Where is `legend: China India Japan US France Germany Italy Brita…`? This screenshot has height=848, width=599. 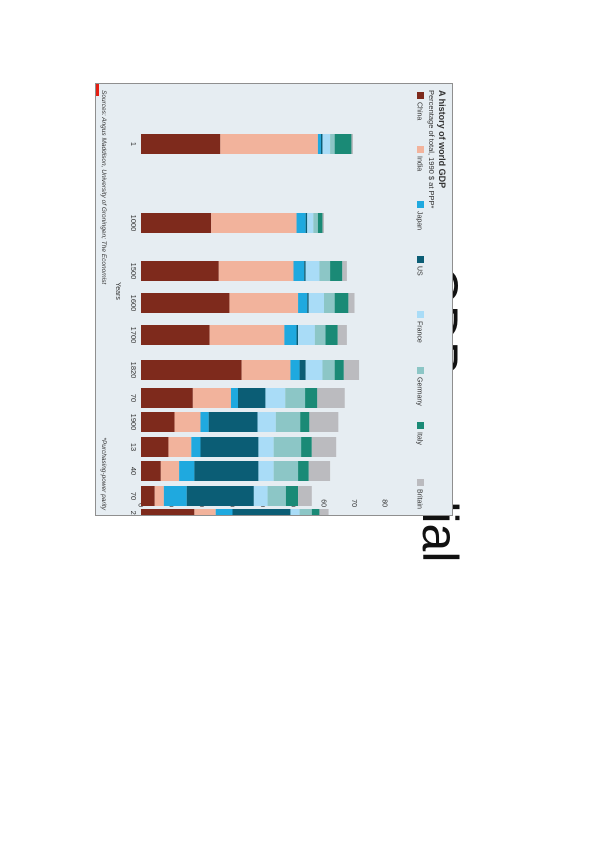
legend: China India Japan US France Germany Italy Brita… is located at coordinates (420, 300).